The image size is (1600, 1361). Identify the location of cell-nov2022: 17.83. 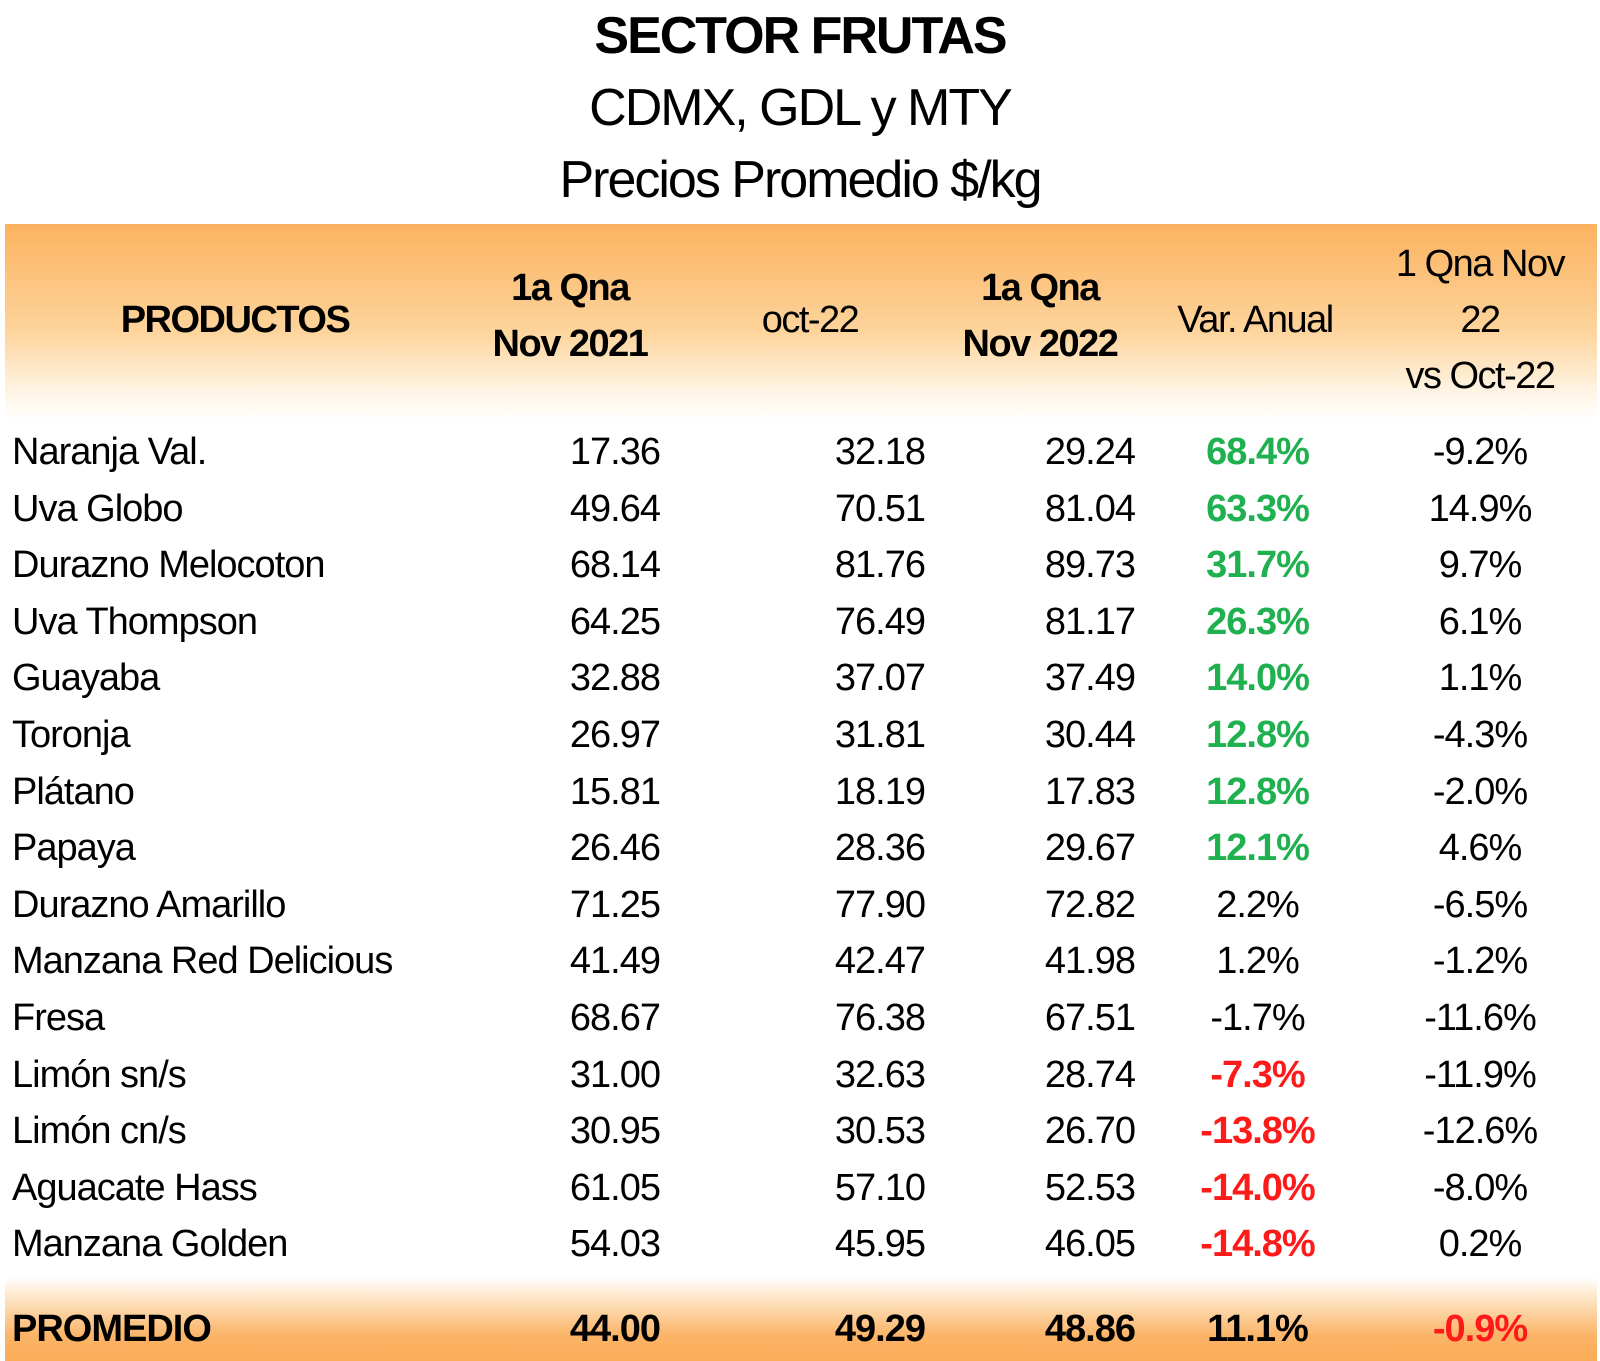
(1090, 792).